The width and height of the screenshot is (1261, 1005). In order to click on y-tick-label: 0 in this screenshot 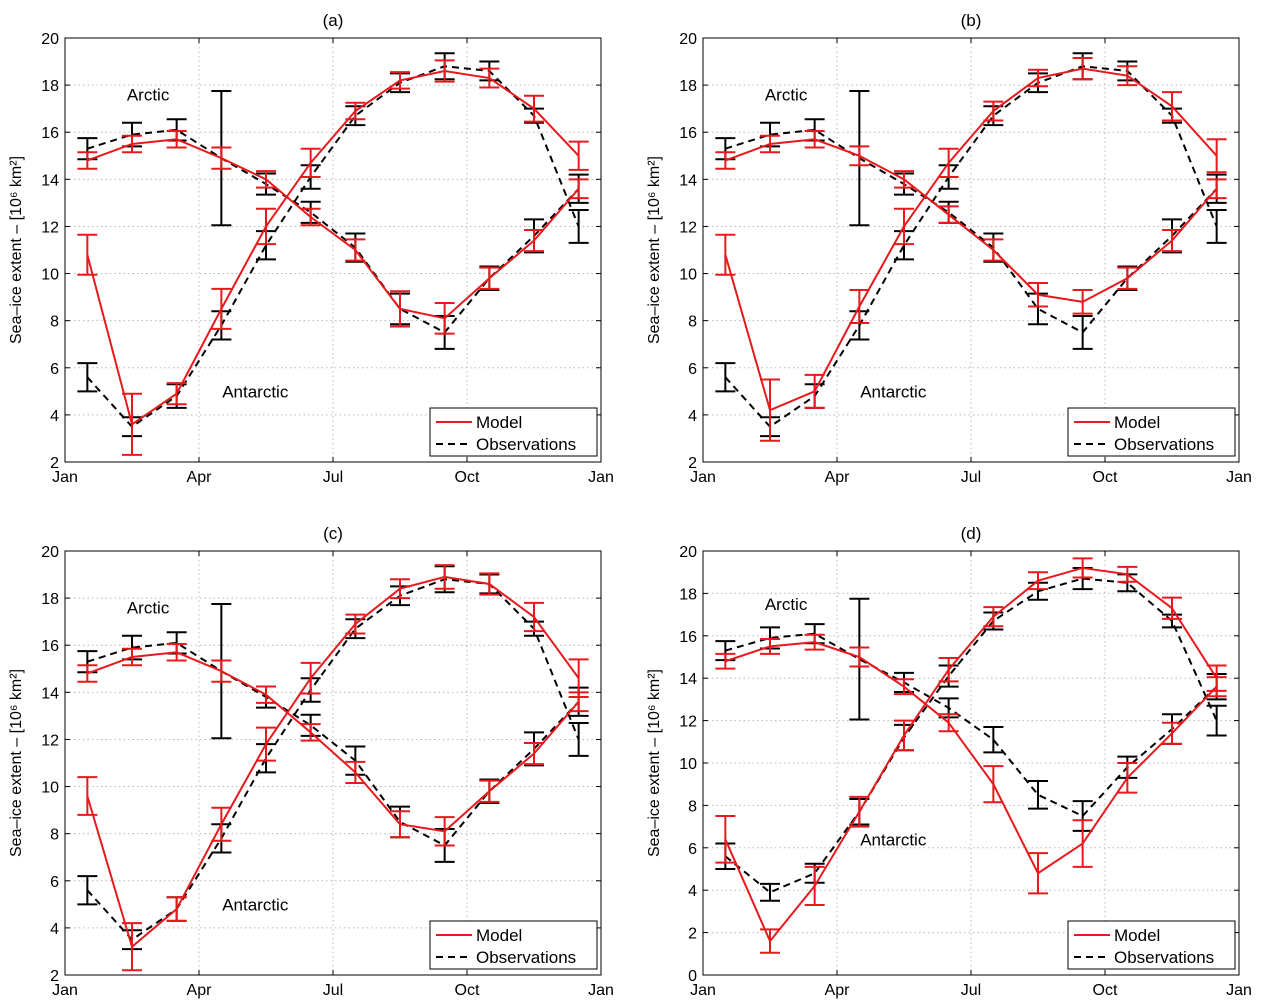, I will do `click(692, 976)`.